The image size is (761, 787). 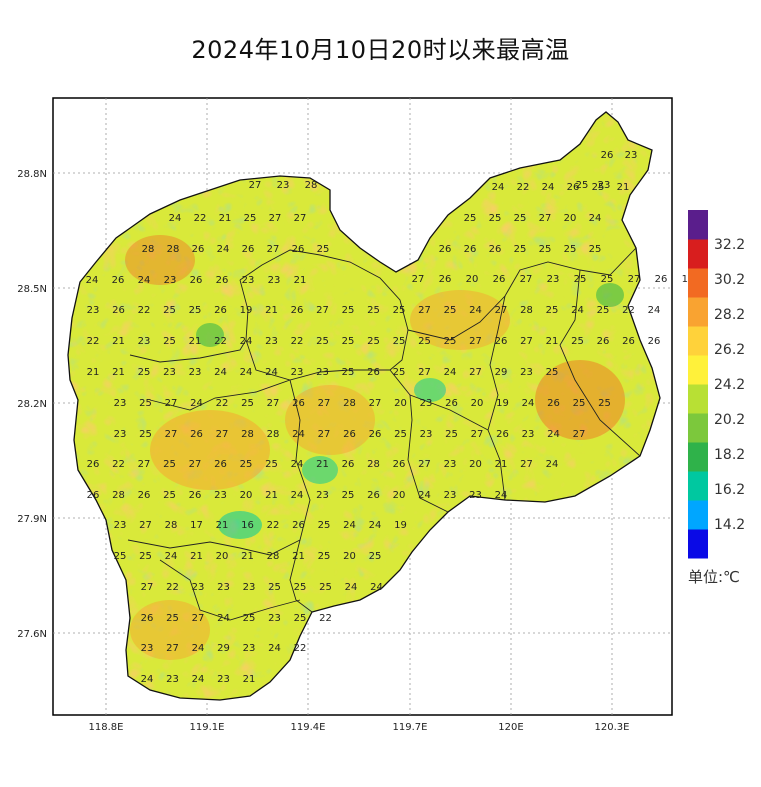 What do you see at coordinates (32, 174) in the screenshot?
I see `lat-tick-label: 28.8N` at bounding box center [32, 174].